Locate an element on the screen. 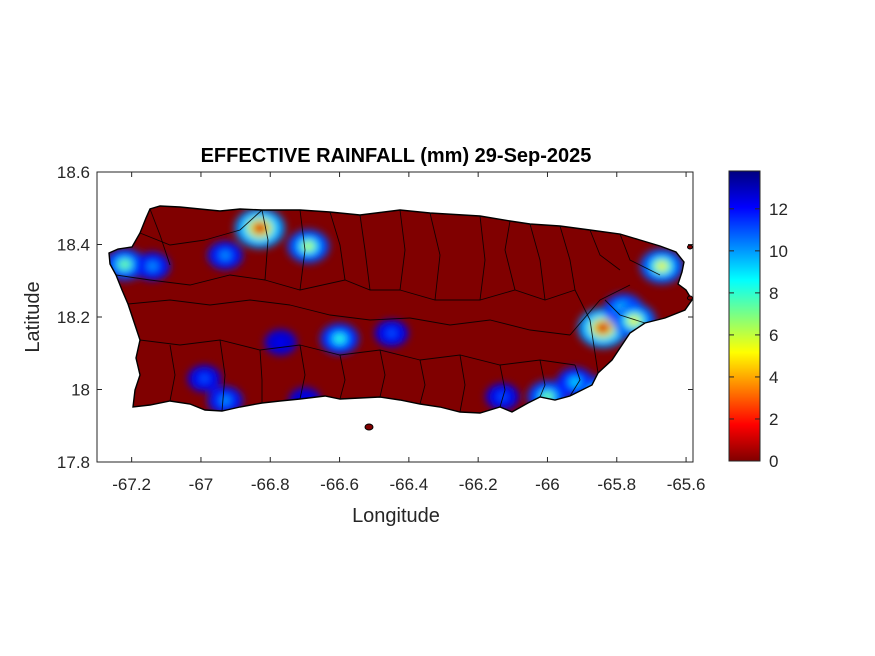  offshore-islands is located at coordinates (528, 337).